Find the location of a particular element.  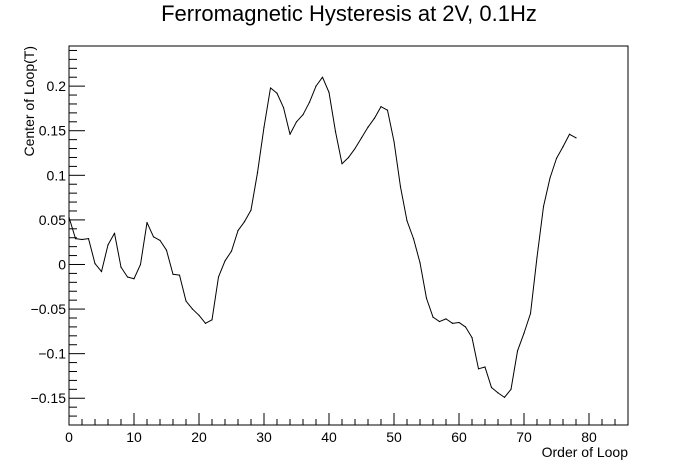

x-tick-label: 20 is located at coordinates (199, 437).